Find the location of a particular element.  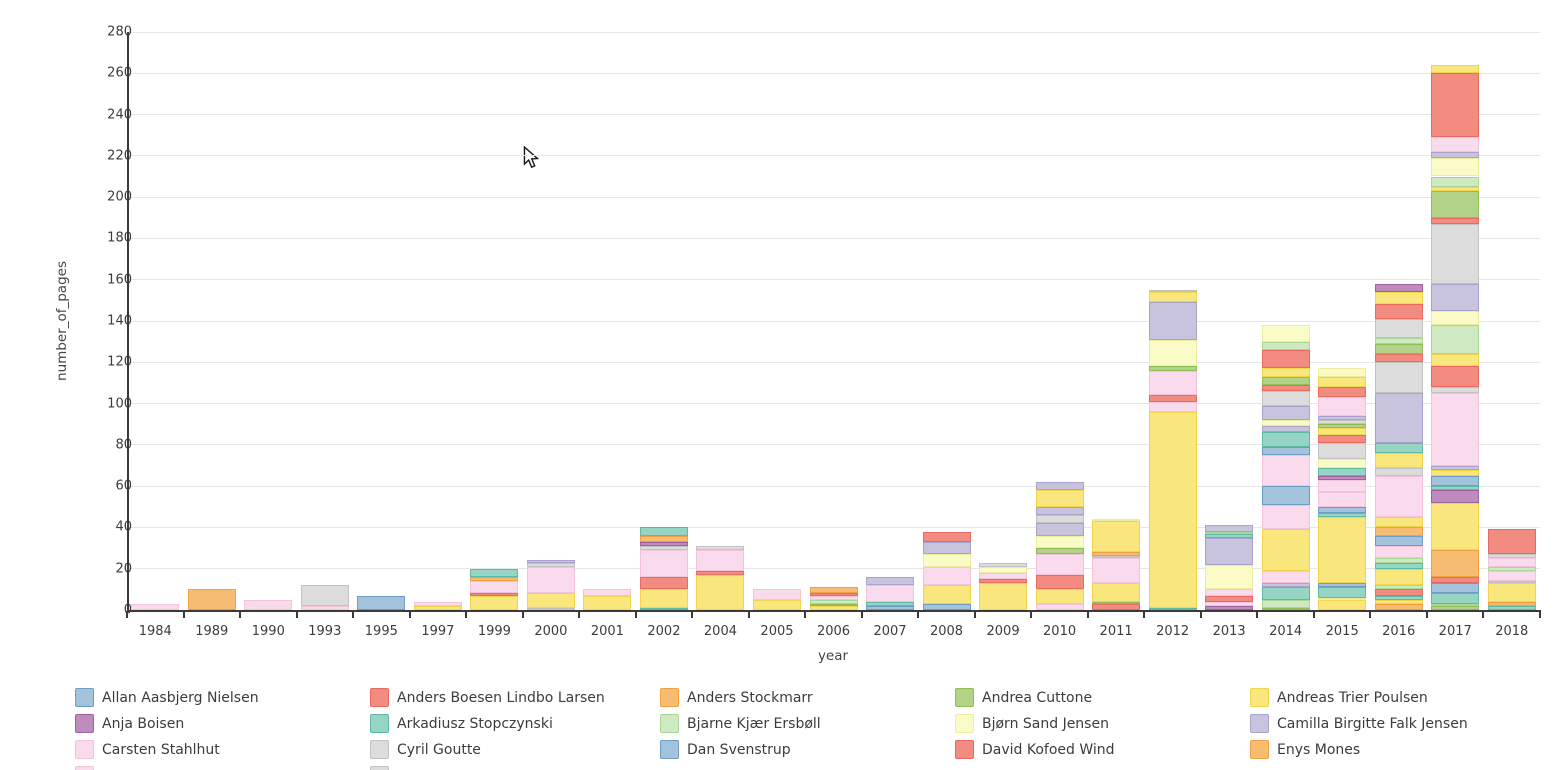

legend-item: Dan Svenstrup is located at coordinates (725, 749).